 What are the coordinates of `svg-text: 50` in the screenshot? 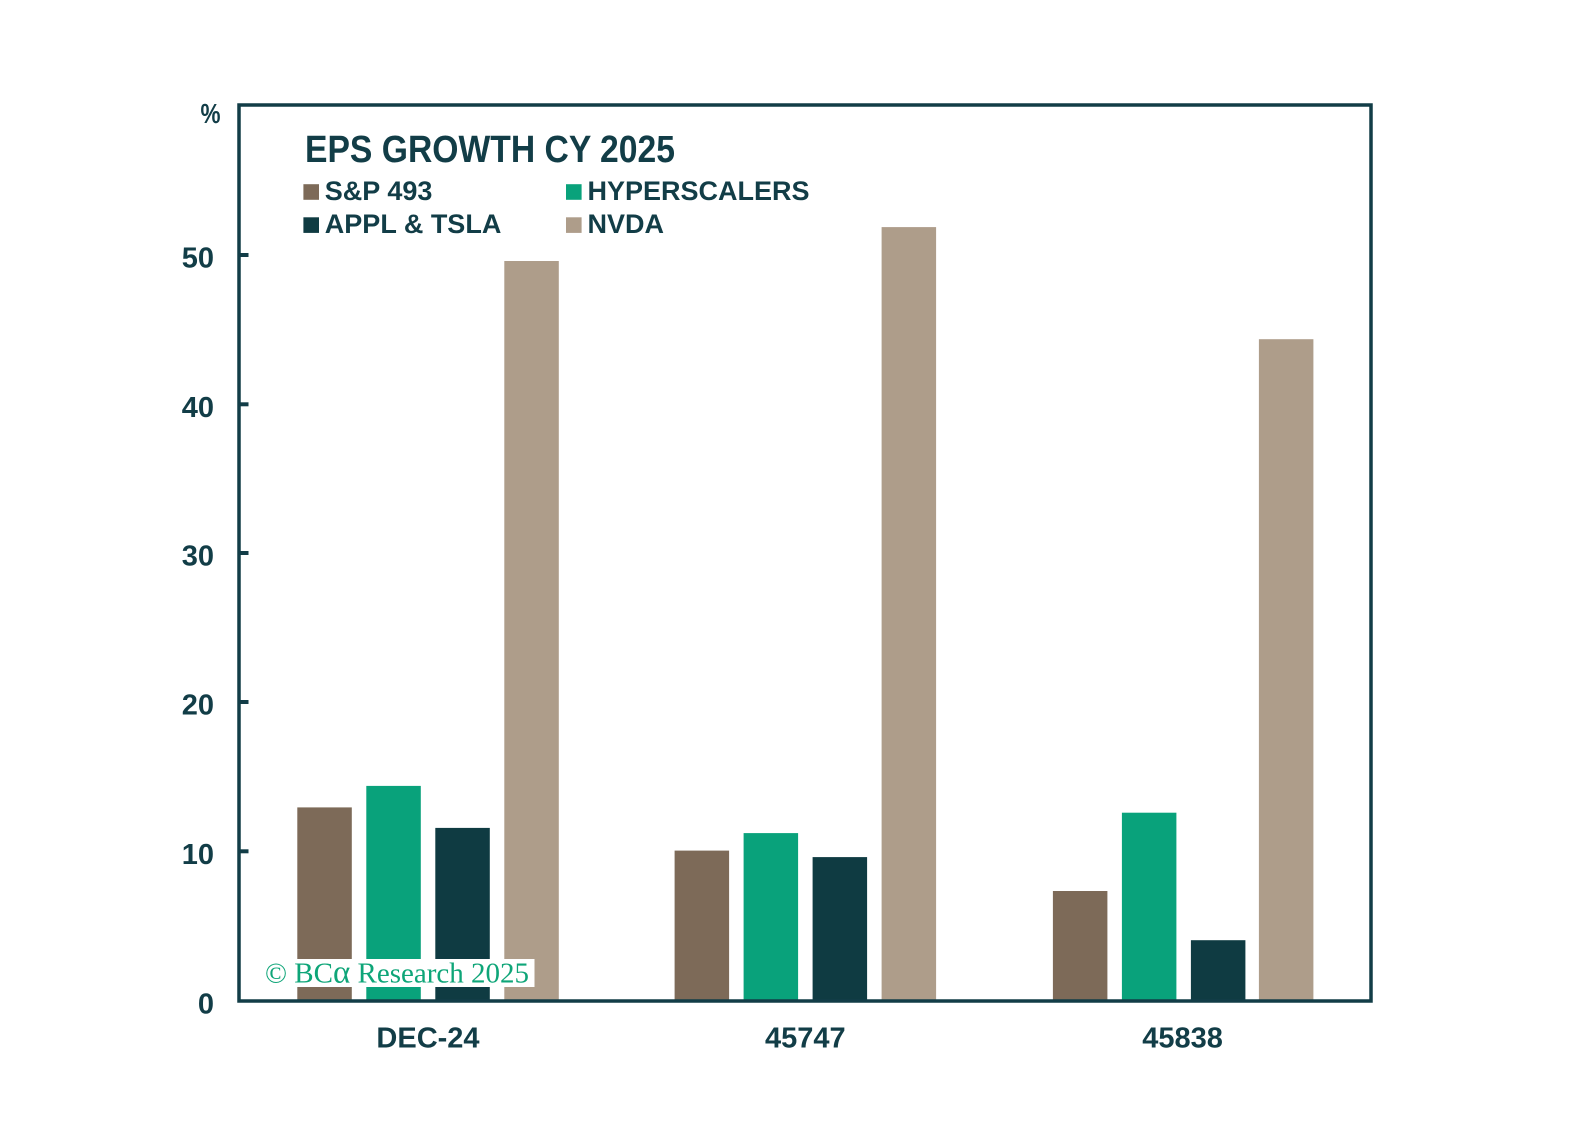 It's located at (198, 259).